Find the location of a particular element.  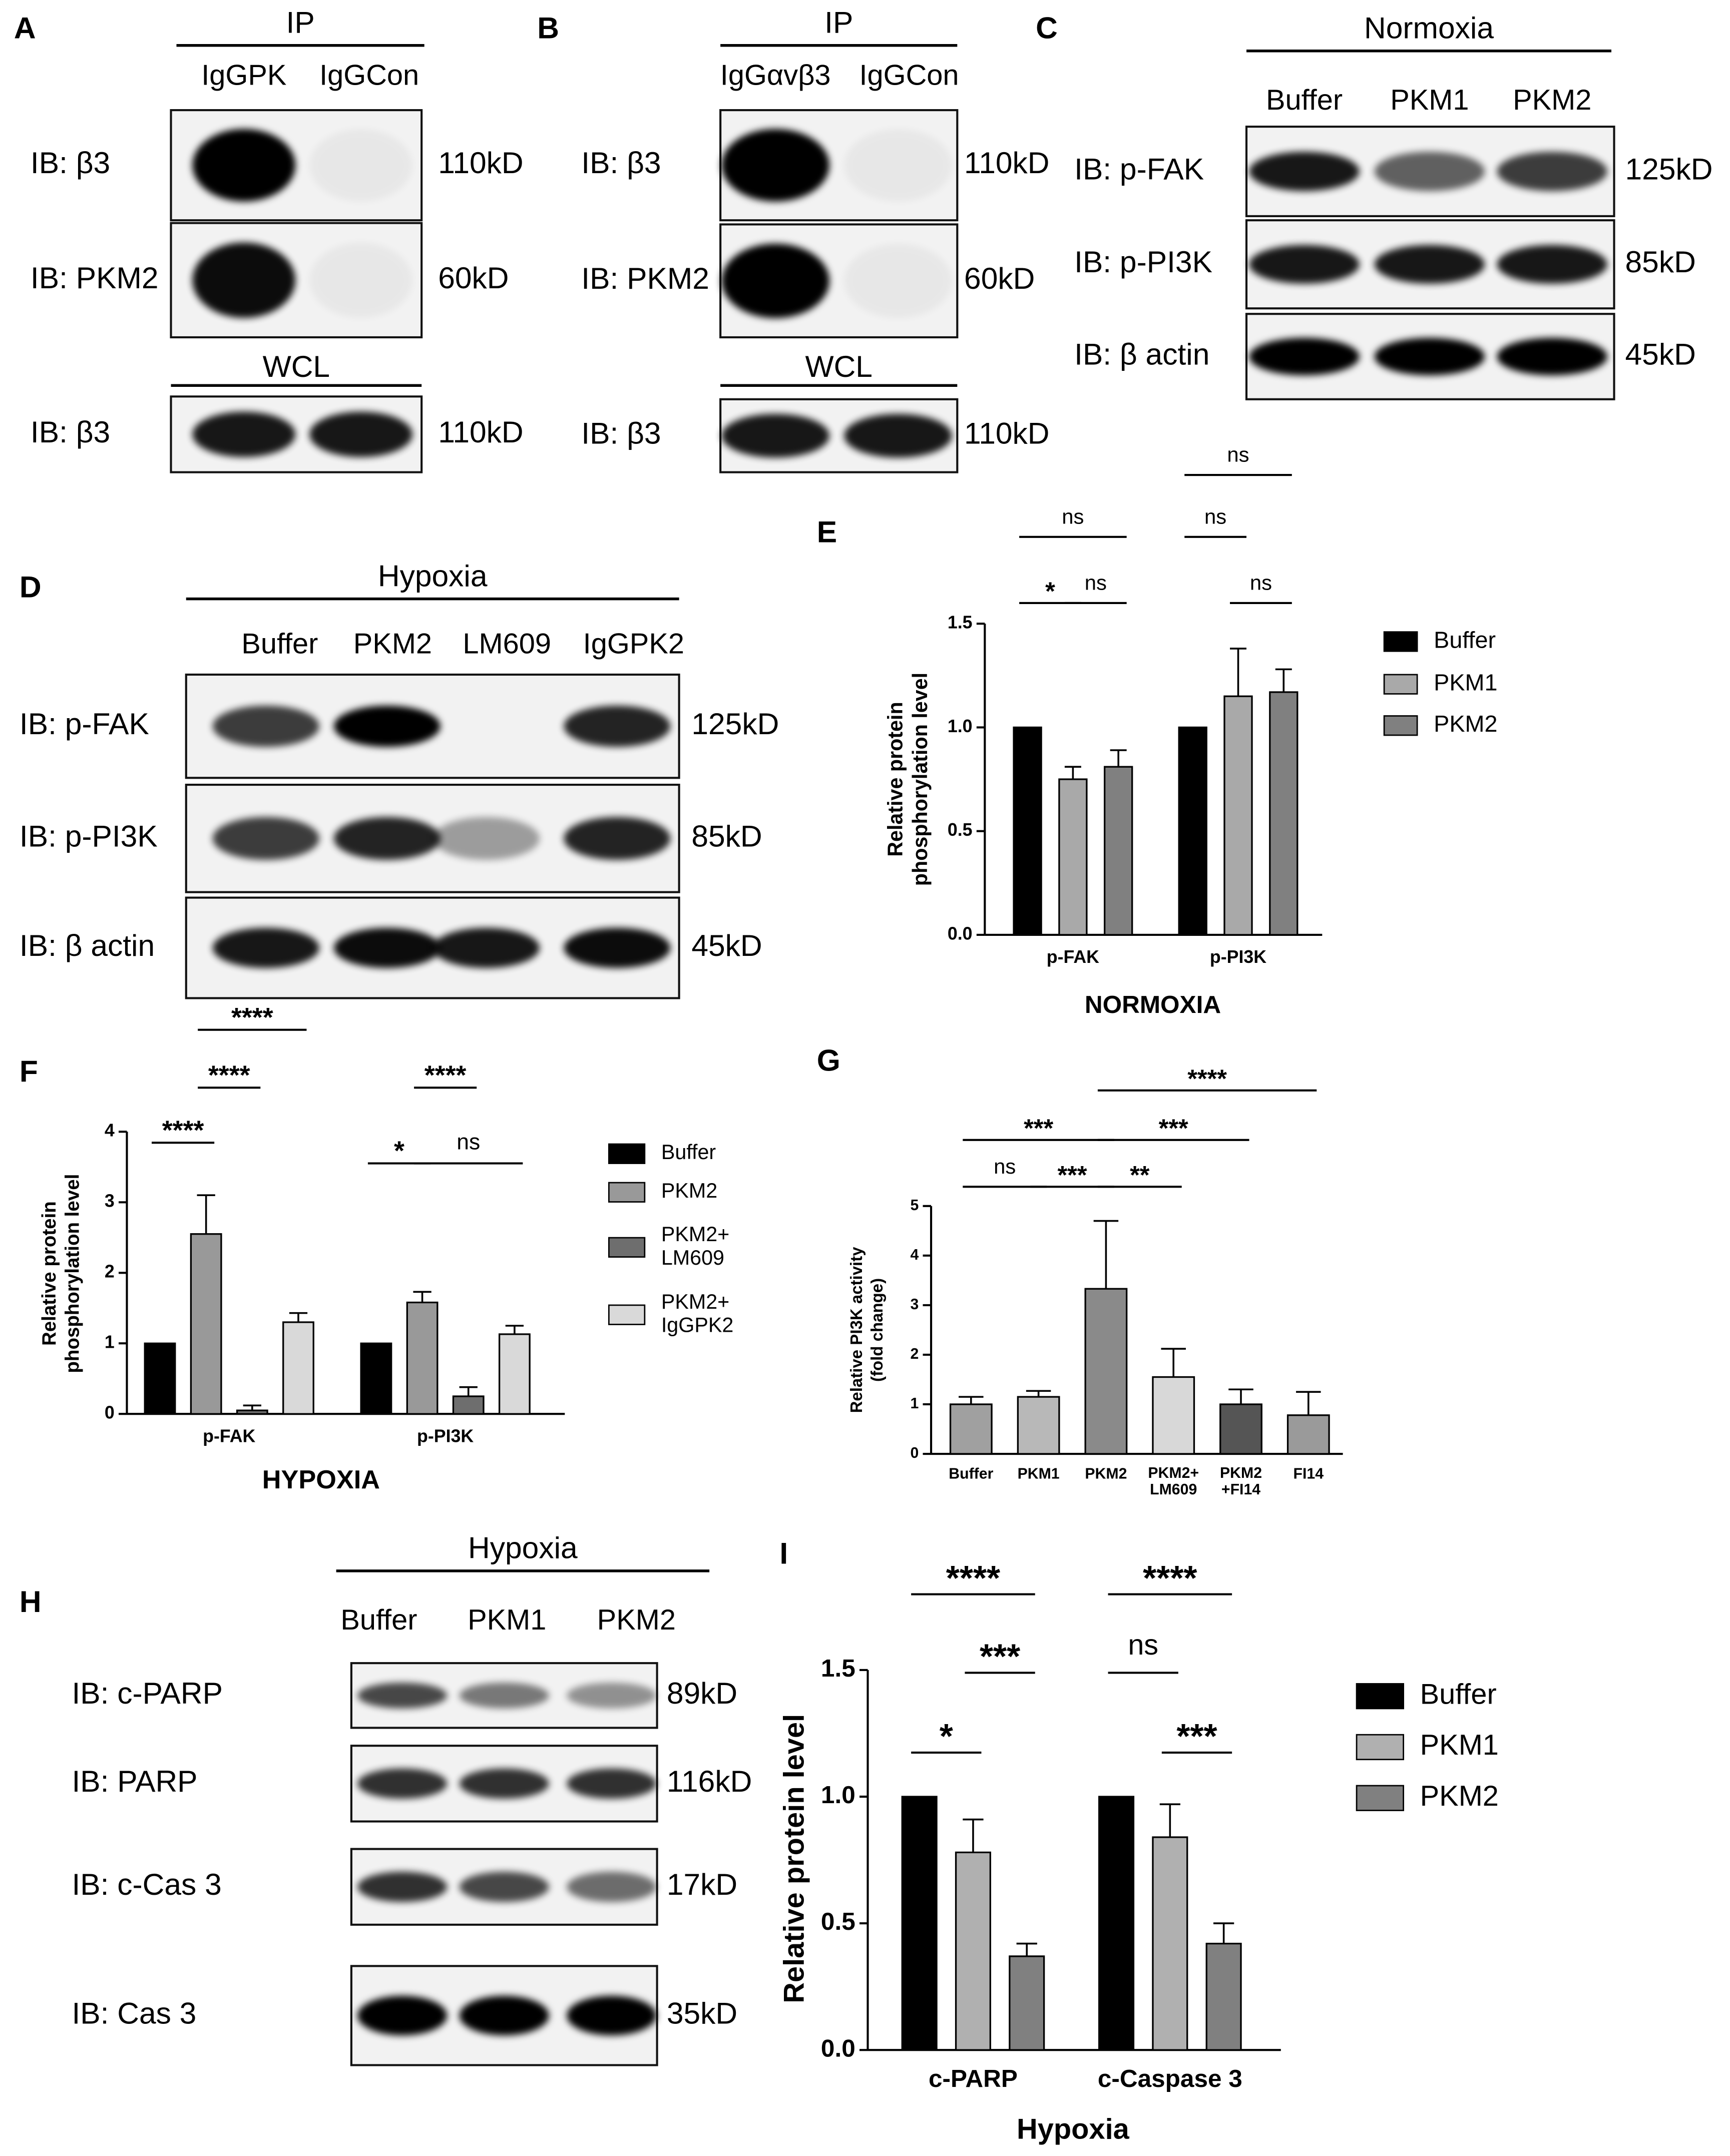

y-axis-label: Relative protein phosphorylation level is located at coordinates (908, 779).